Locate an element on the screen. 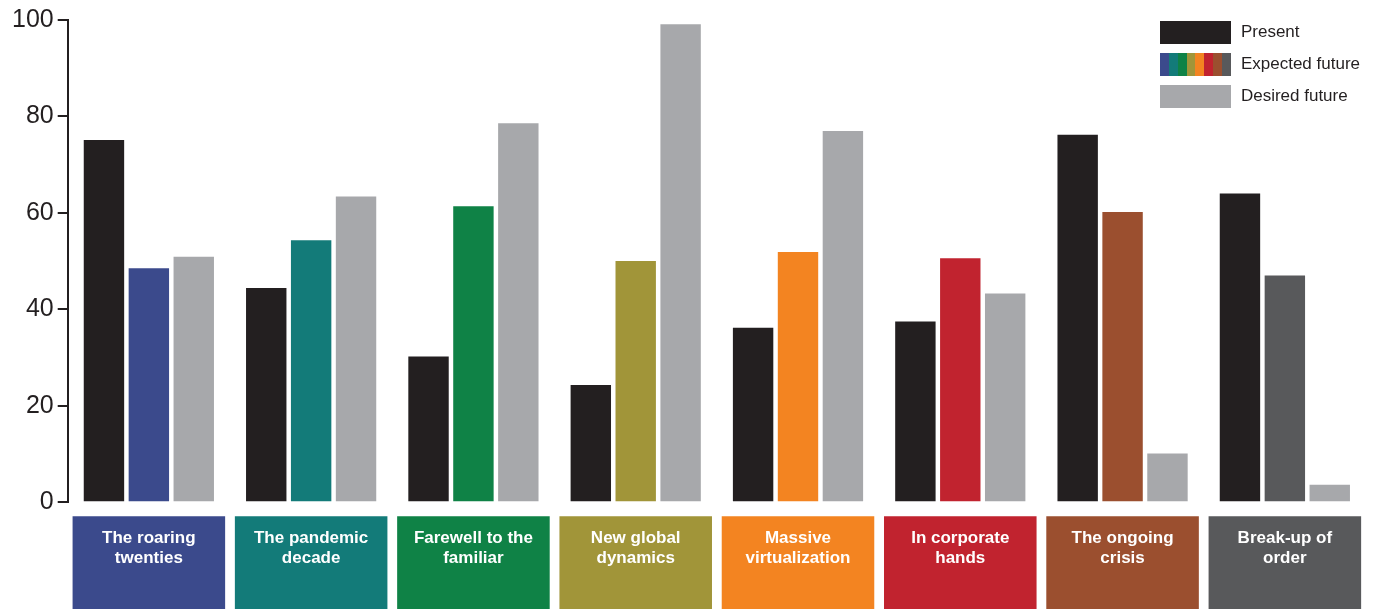  y-tick-label: 60 is located at coordinates (39, 210).